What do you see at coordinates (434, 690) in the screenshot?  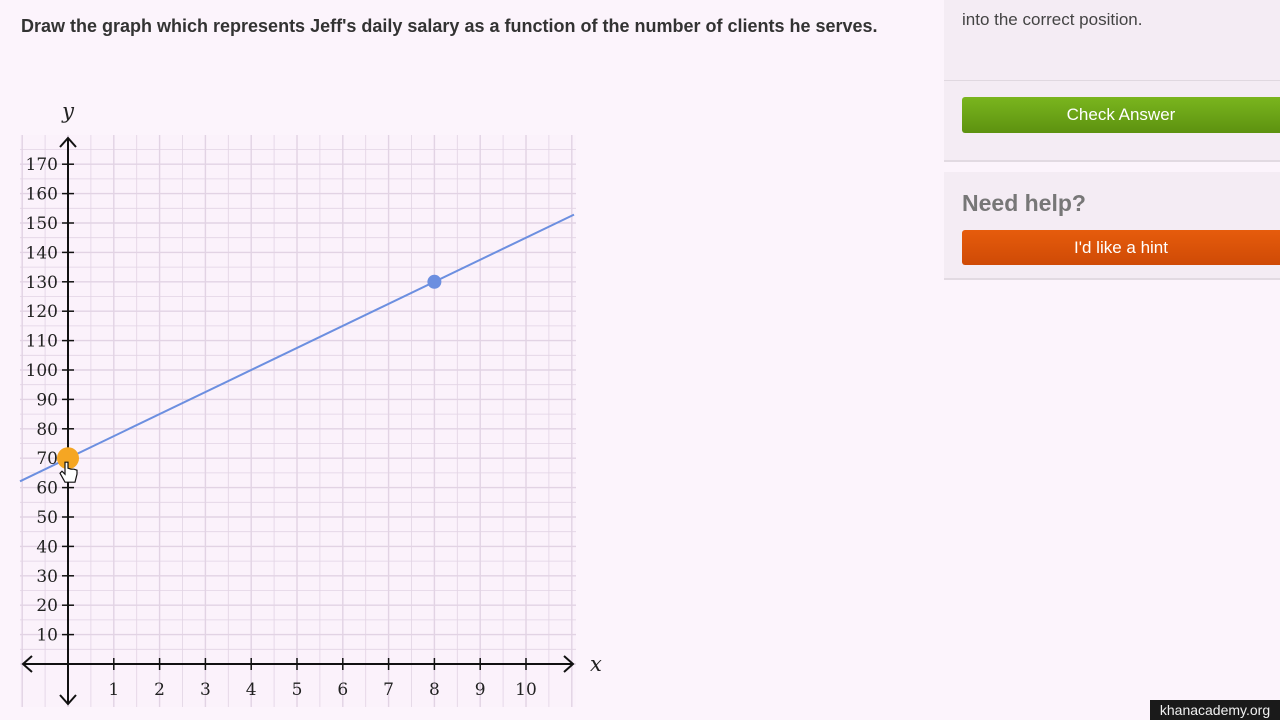 I see `x-tick-label: 8` at bounding box center [434, 690].